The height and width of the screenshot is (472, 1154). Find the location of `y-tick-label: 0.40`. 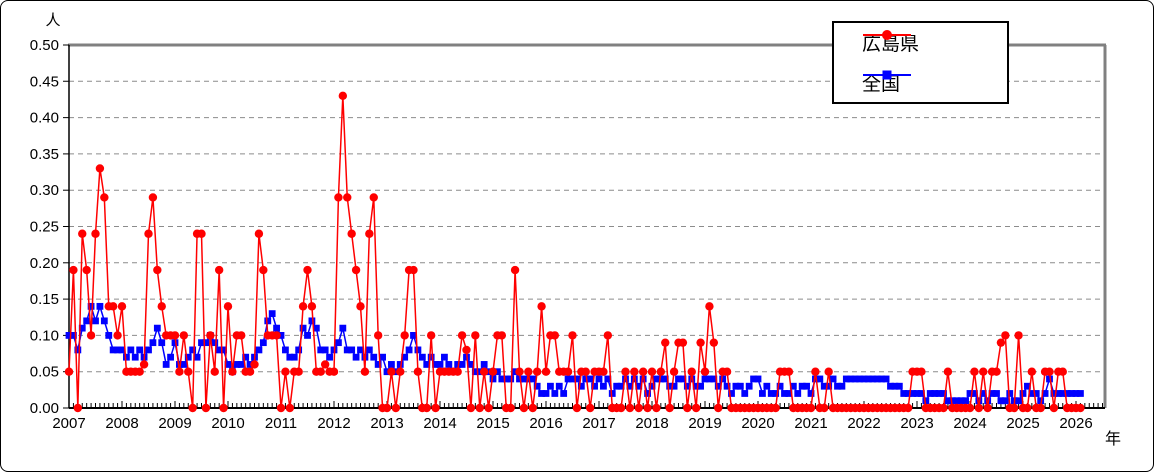

y-tick-label: 0.40 is located at coordinates (44, 118).